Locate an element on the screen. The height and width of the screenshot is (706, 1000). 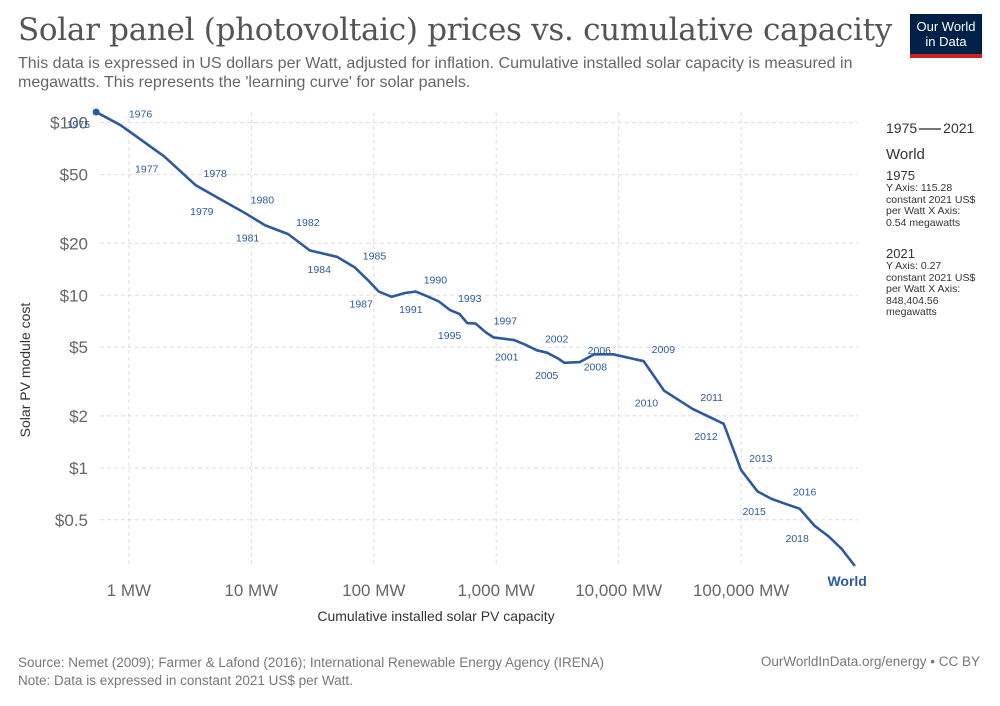
year-label: 1976 is located at coordinates (141, 114).